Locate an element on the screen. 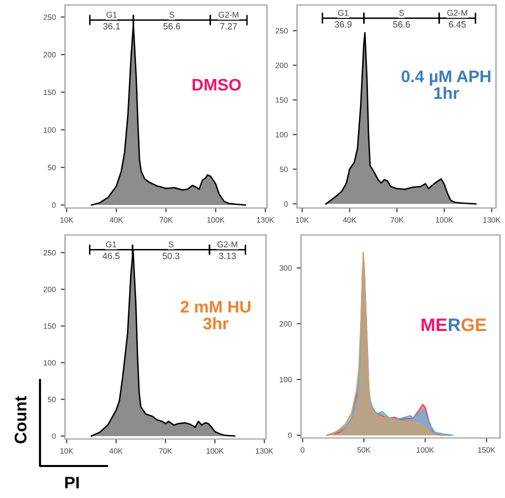 Image resolution: width=505 pixels, height=498 pixels. annotation: 46.5 is located at coordinates (111, 256).